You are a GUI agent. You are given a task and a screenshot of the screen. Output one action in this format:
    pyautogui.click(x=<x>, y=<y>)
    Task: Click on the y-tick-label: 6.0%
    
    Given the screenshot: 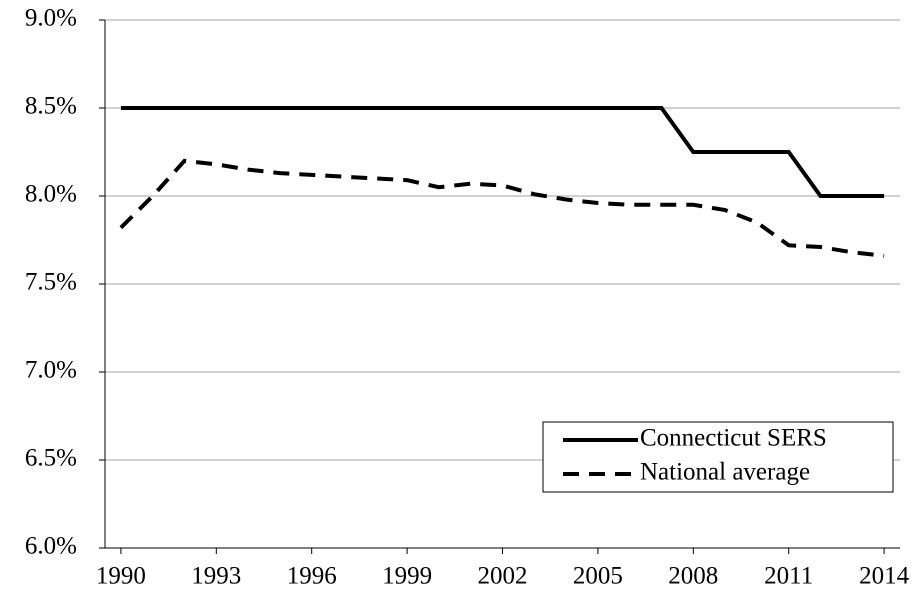 What is the action you would take?
    pyautogui.click(x=51, y=546)
    